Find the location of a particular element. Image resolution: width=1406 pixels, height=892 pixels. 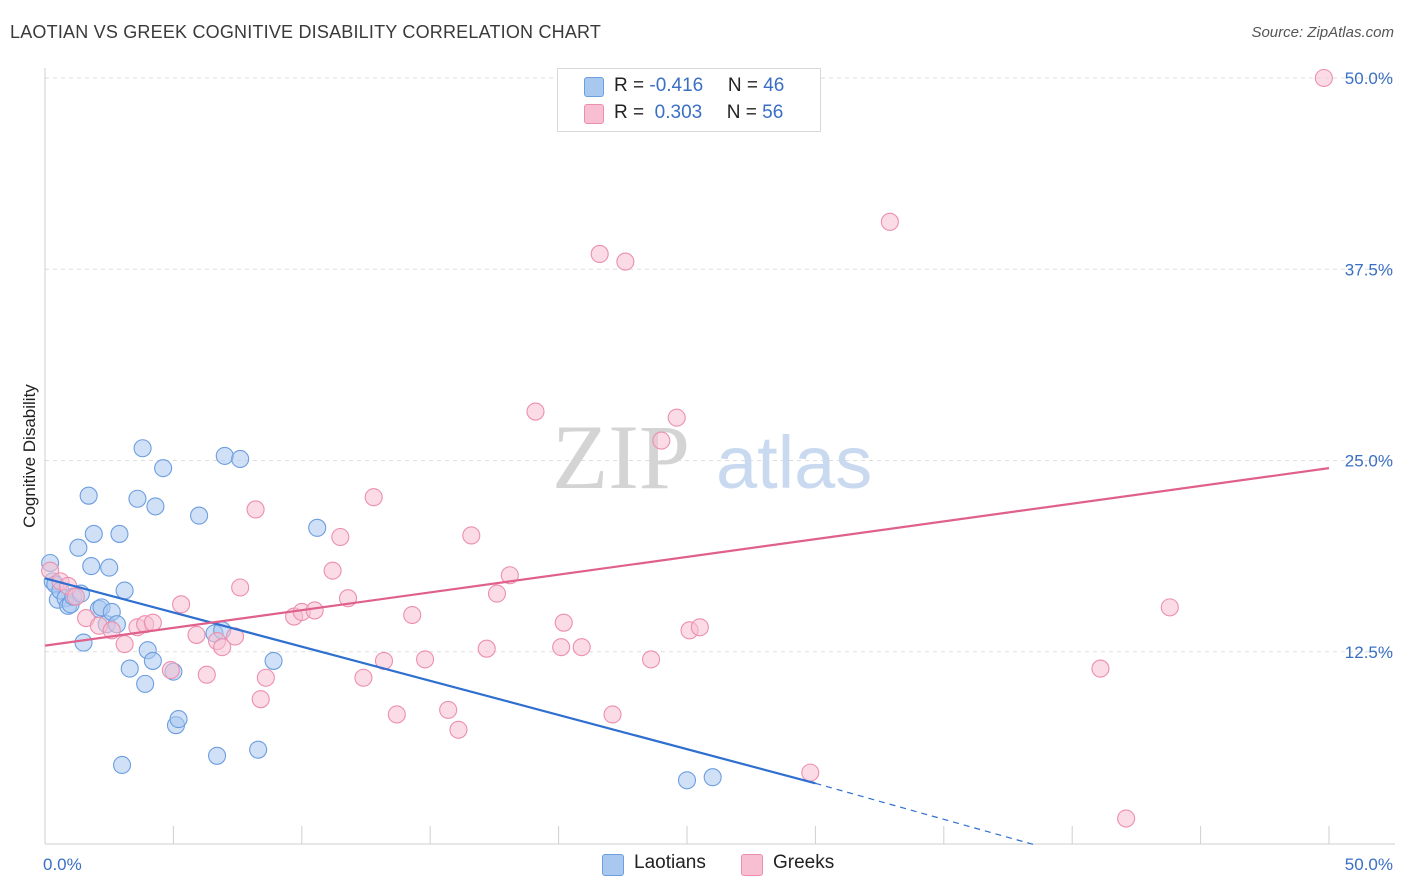

x-tick-label: 50.0% is located at coordinates (1369, 864).